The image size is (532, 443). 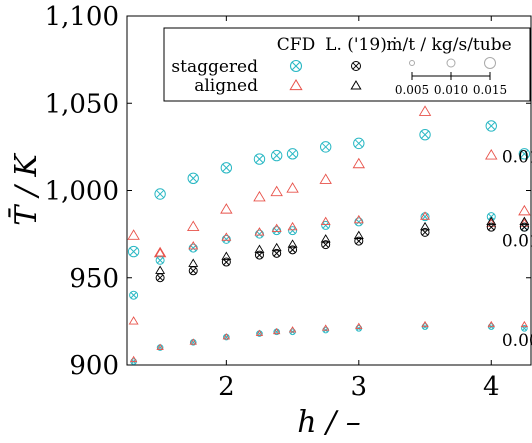 I want to click on flow-rate-annotations: 0.015 0.010 0.005, so click(x=517, y=249).